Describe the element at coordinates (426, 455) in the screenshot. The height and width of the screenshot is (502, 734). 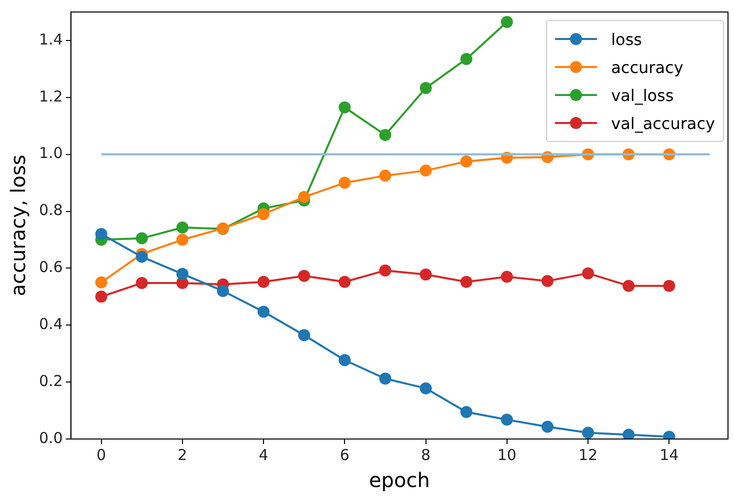
I see `x-tick-label: 8` at that location.